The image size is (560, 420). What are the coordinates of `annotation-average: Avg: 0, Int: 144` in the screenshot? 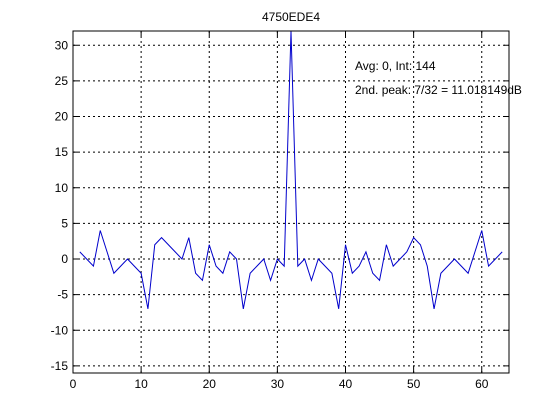 It's located at (395, 66).